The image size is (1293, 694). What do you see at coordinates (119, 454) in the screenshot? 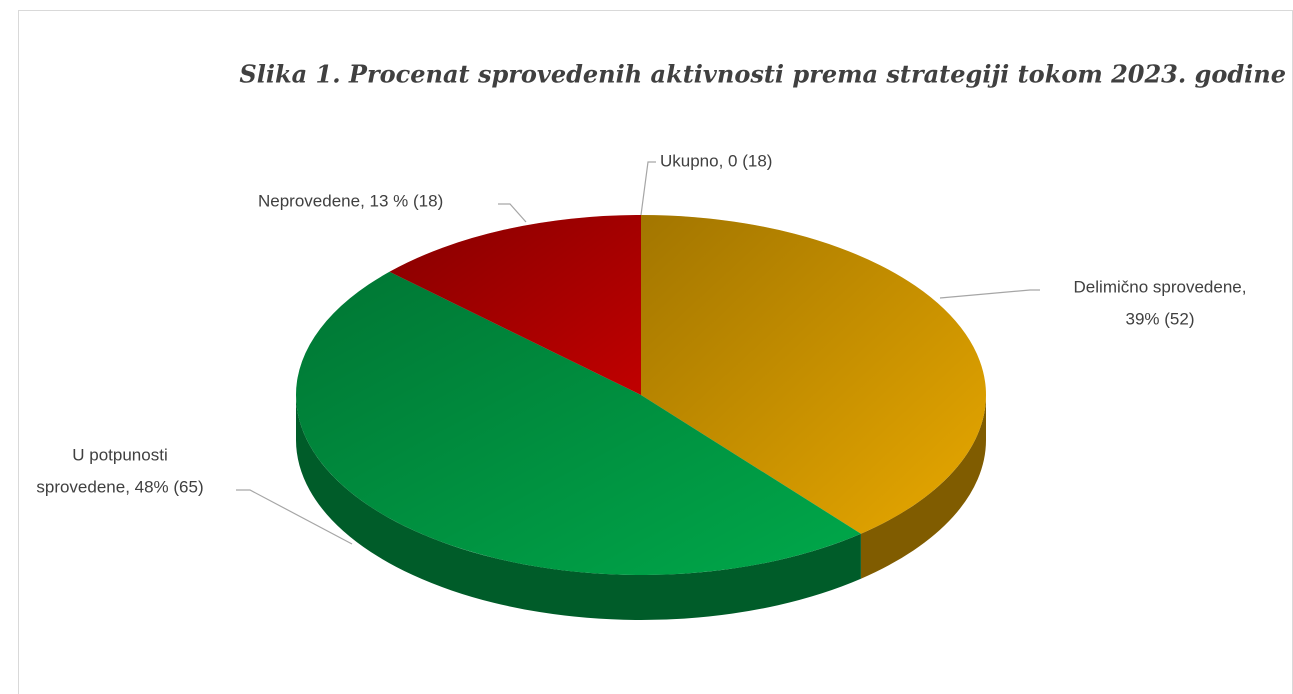
I see `data-label: U potpunosti` at bounding box center [119, 454].